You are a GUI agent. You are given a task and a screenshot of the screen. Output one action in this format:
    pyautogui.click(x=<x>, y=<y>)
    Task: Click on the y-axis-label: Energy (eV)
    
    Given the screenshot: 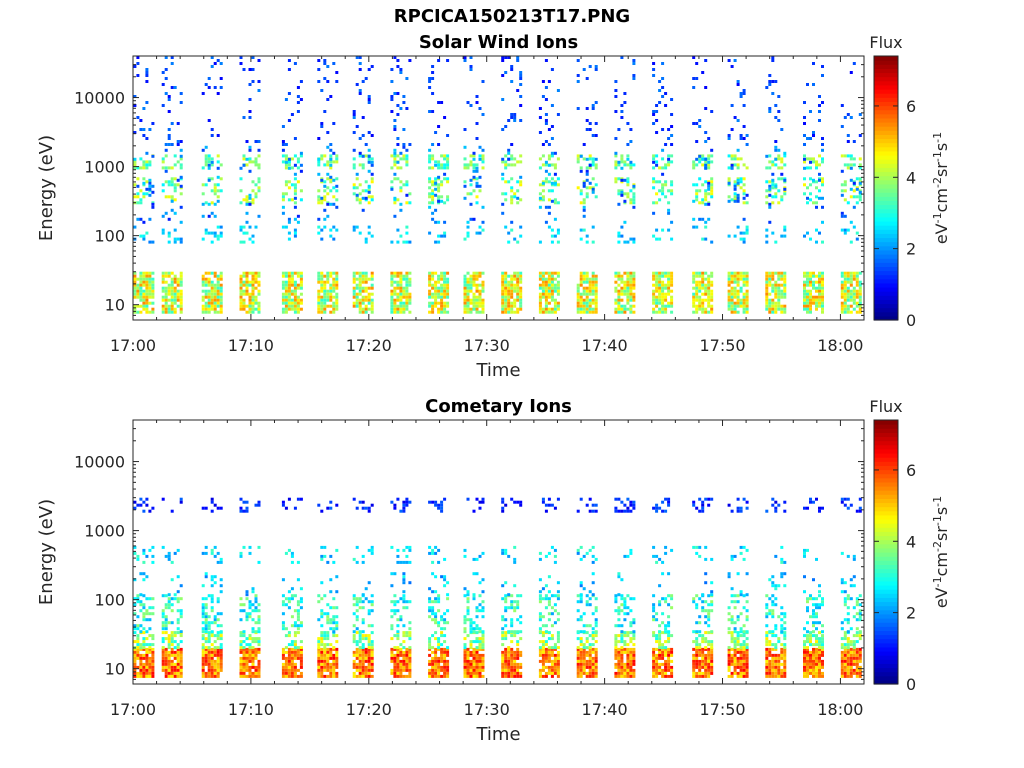 What is the action you would take?
    pyautogui.click(x=46, y=188)
    